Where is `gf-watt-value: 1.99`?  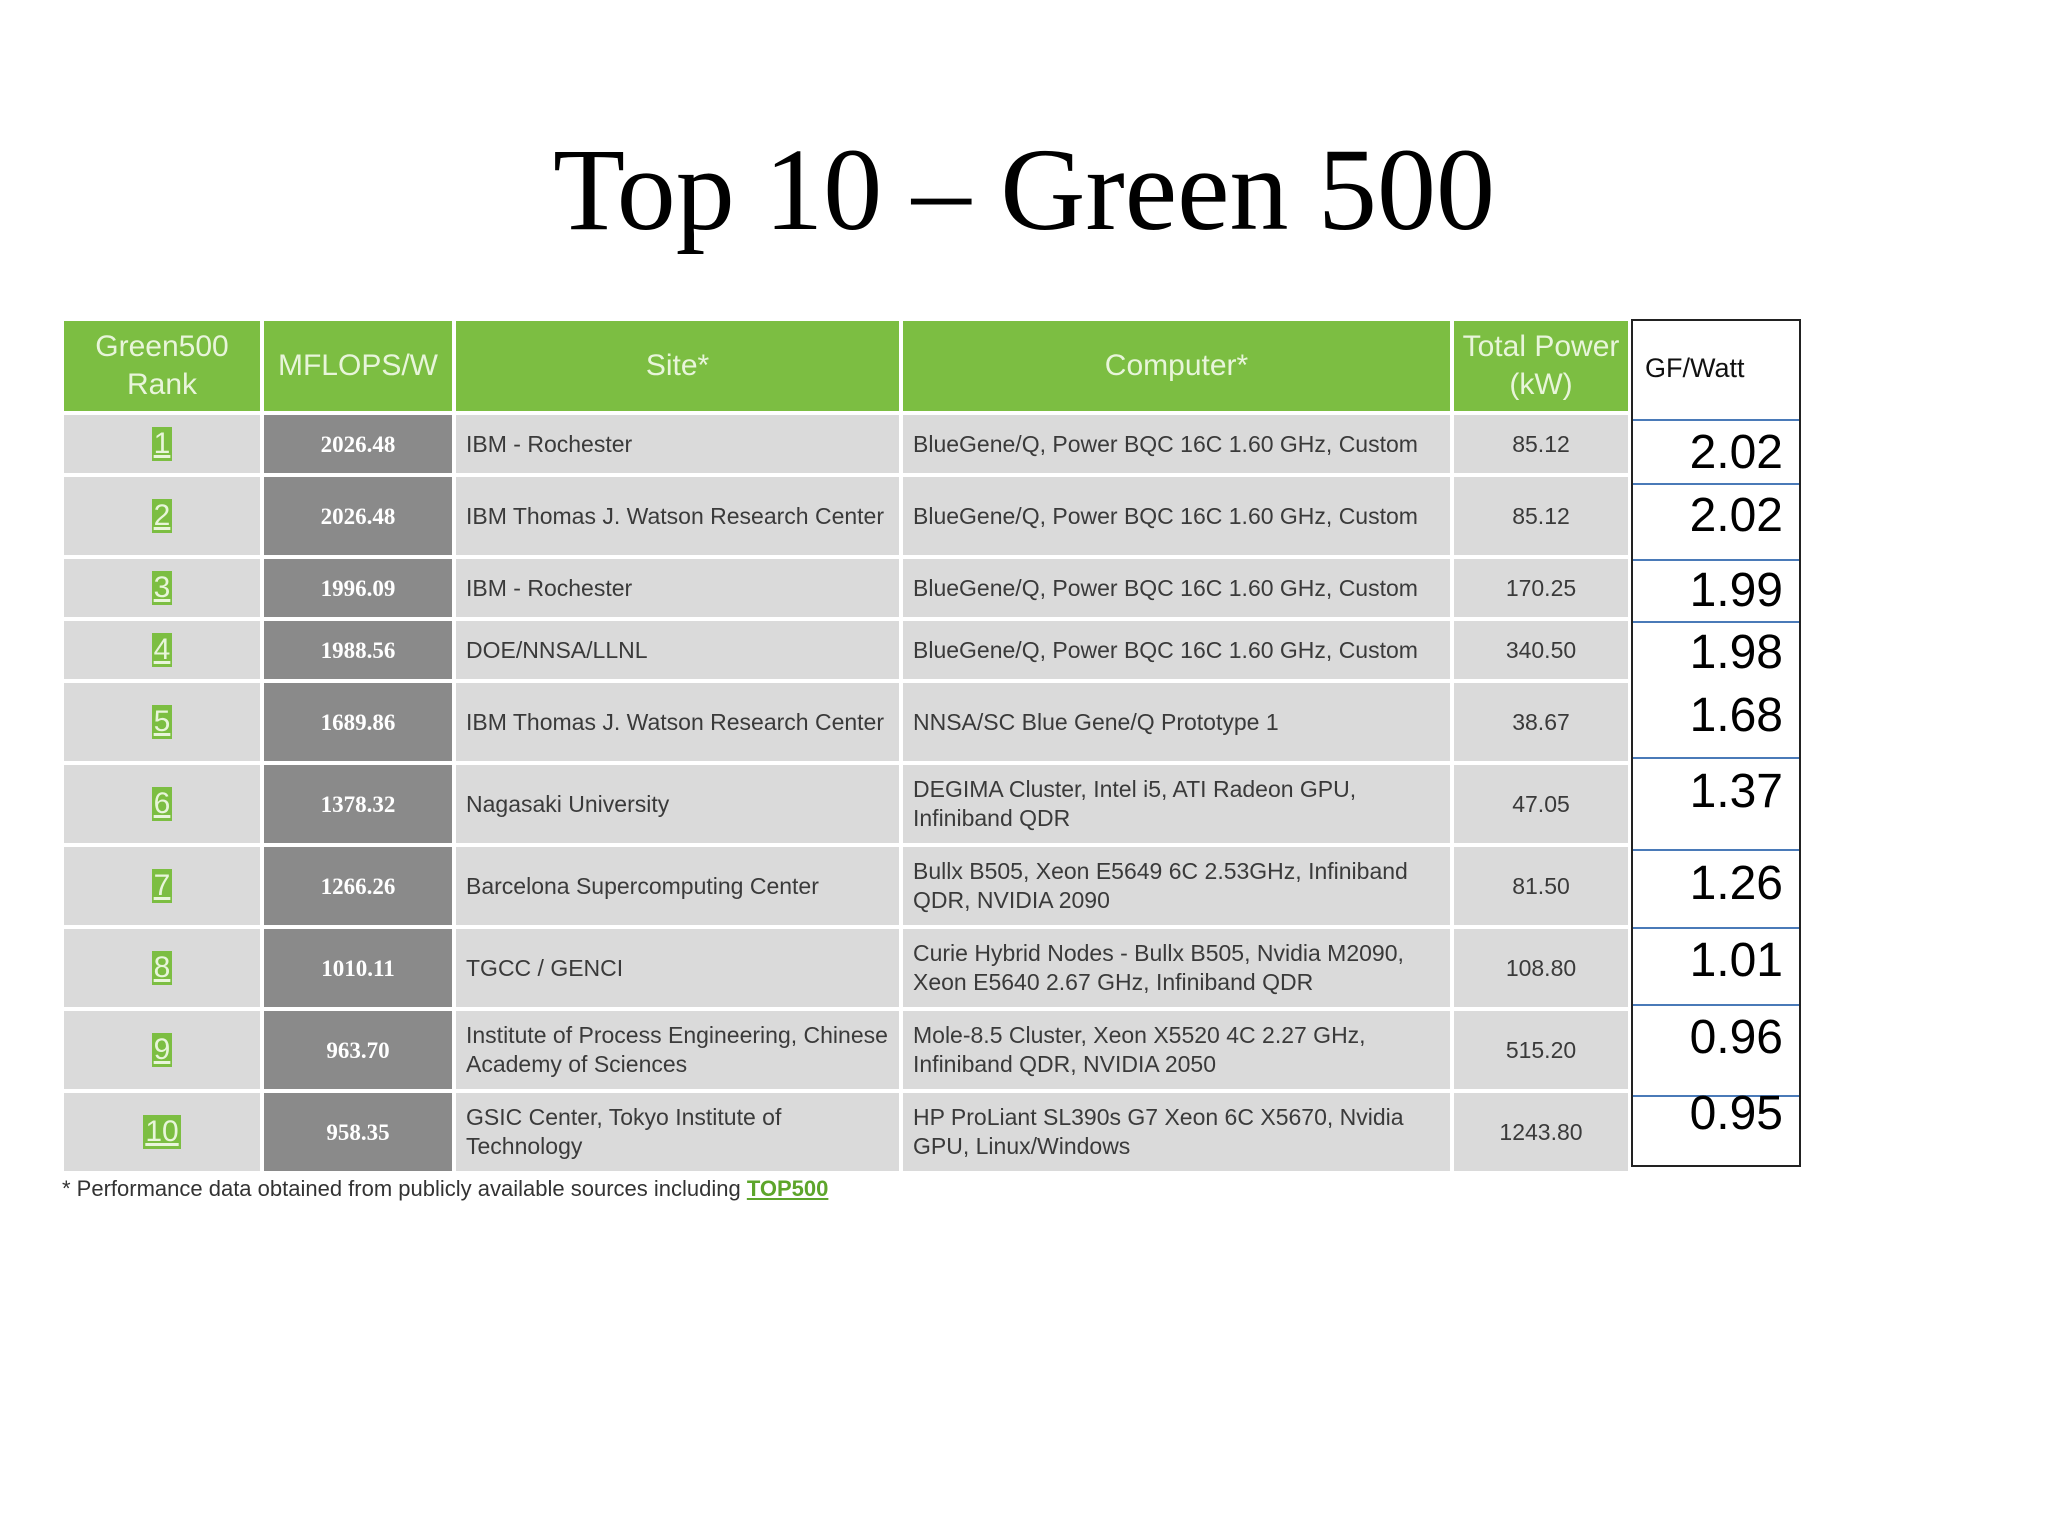 gf-watt-value: 1.99 is located at coordinates (1736, 590).